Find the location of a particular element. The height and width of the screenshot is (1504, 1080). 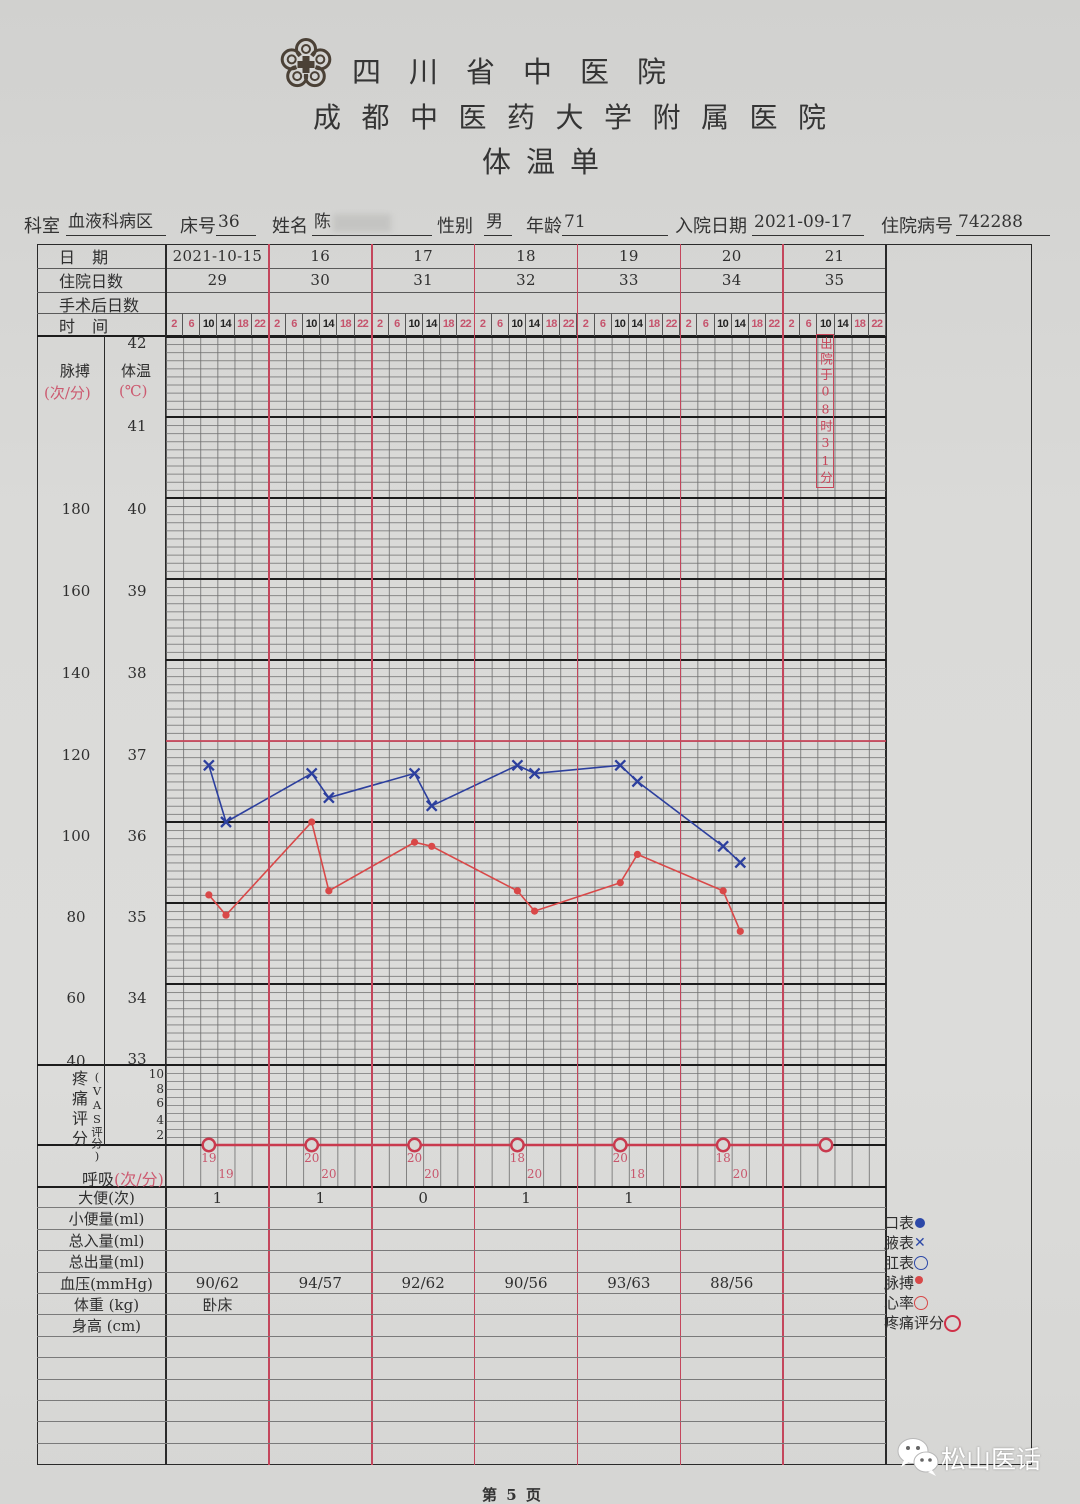

cell: 94/57 is located at coordinates (320, 1283).